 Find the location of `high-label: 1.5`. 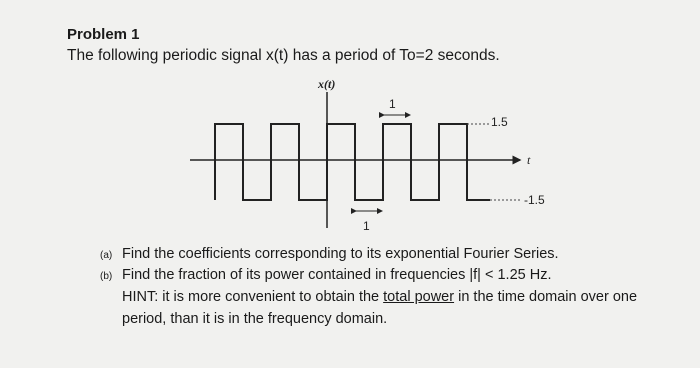

high-label: 1.5 is located at coordinates (499, 122).